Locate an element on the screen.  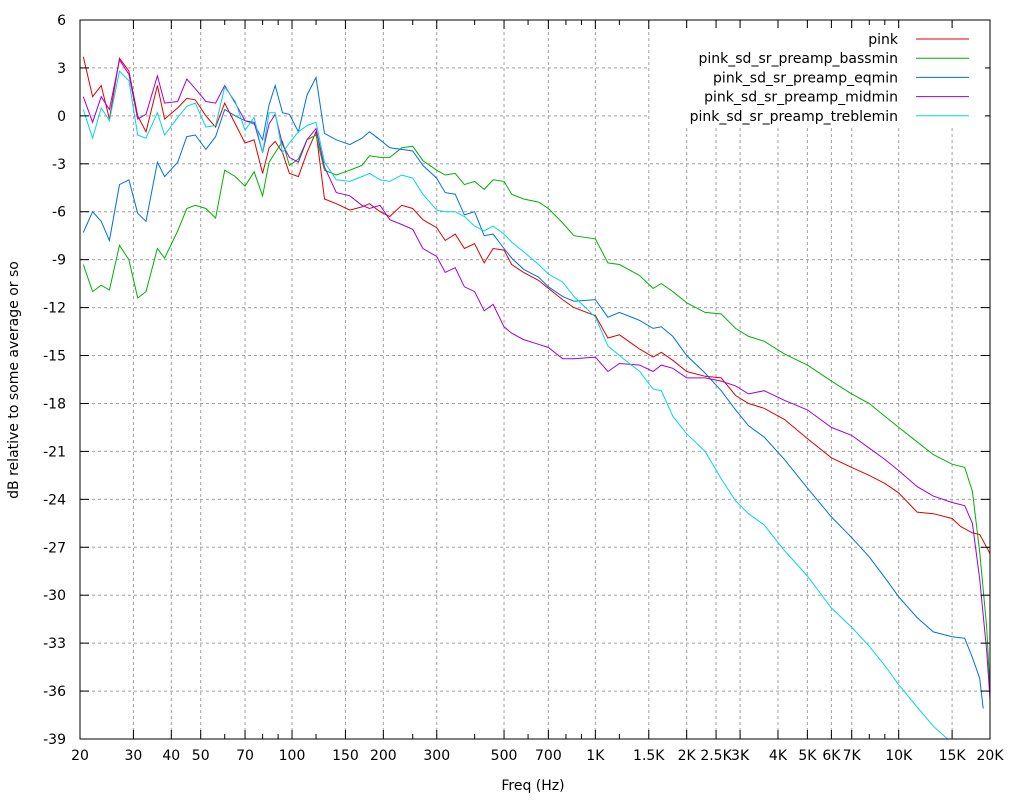
y-axis-title: dB relative to some average or so is located at coordinates (14, 380).